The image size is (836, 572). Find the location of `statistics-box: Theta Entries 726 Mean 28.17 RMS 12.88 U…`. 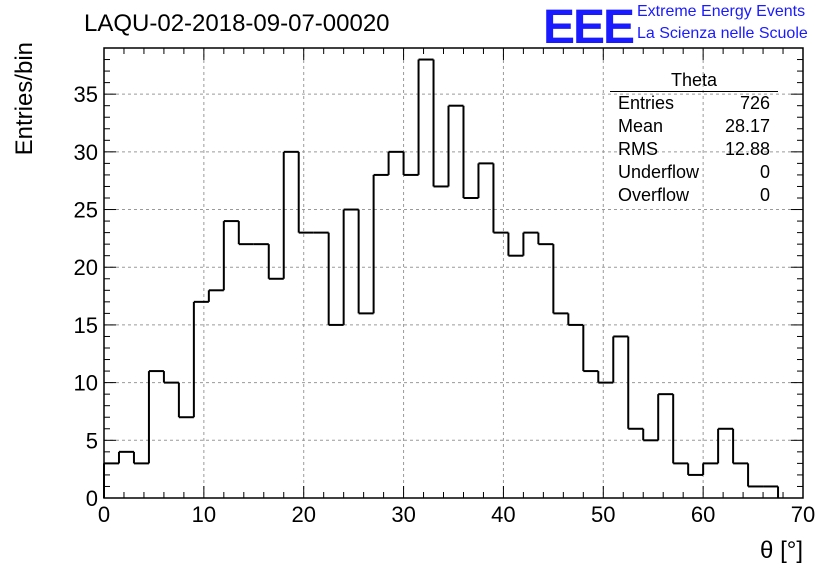

statistics-box: Theta Entries 726 Mean 28.17 RMS 12.88 U… is located at coordinates (694, 138).